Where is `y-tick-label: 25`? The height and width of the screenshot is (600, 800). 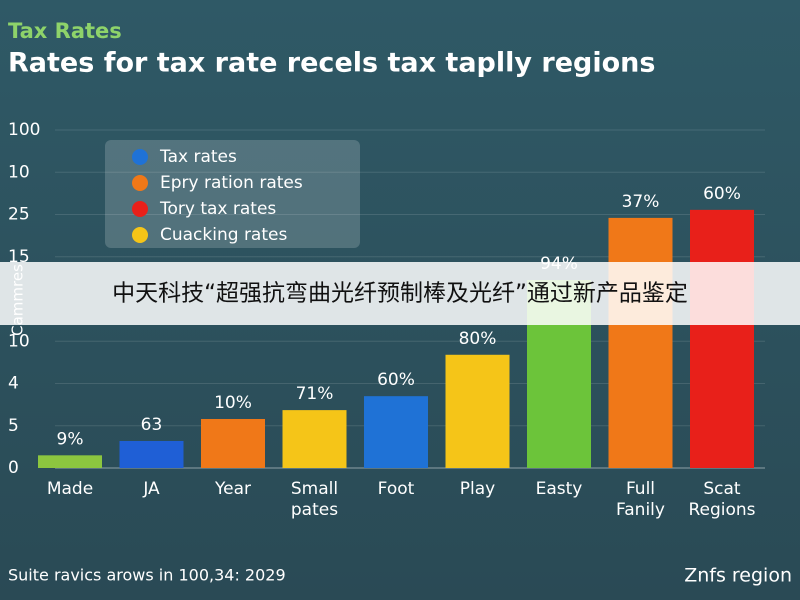 y-tick-label: 25 is located at coordinates (19, 215).